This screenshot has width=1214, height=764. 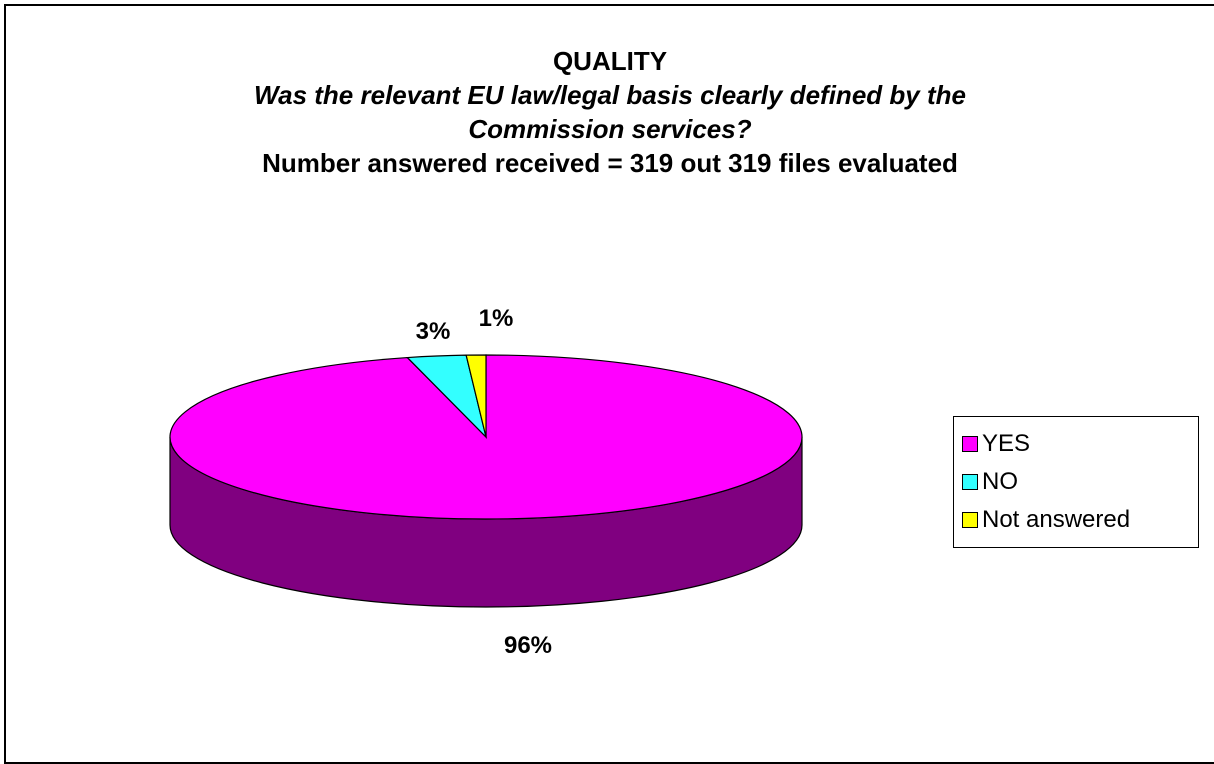 I want to click on legend-item-yes: YES, so click(x=1076, y=444).